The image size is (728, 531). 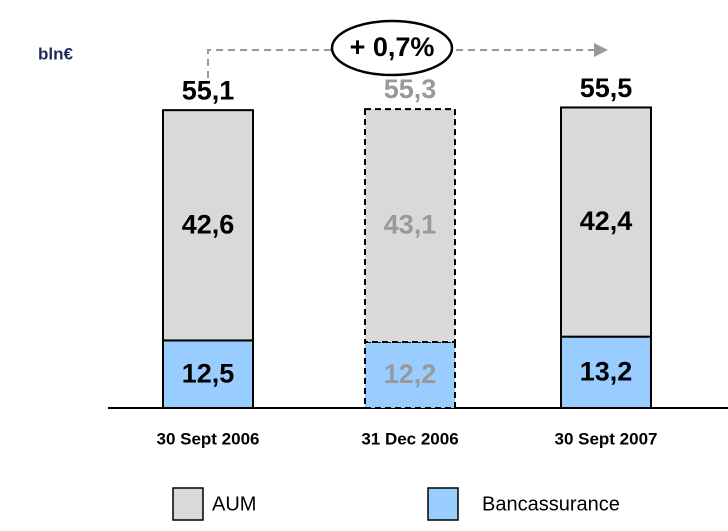 What do you see at coordinates (410, 89) in the screenshot?
I see `total-label: 55,3` at bounding box center [410, 89].